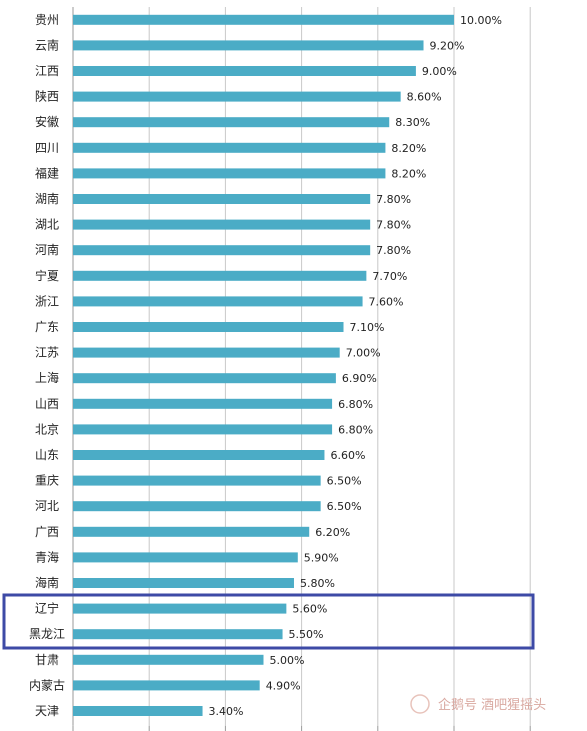  Describe the element at coordinates (47, 684) in the screenshot. I see `category-label: 内蒙古` at that location.